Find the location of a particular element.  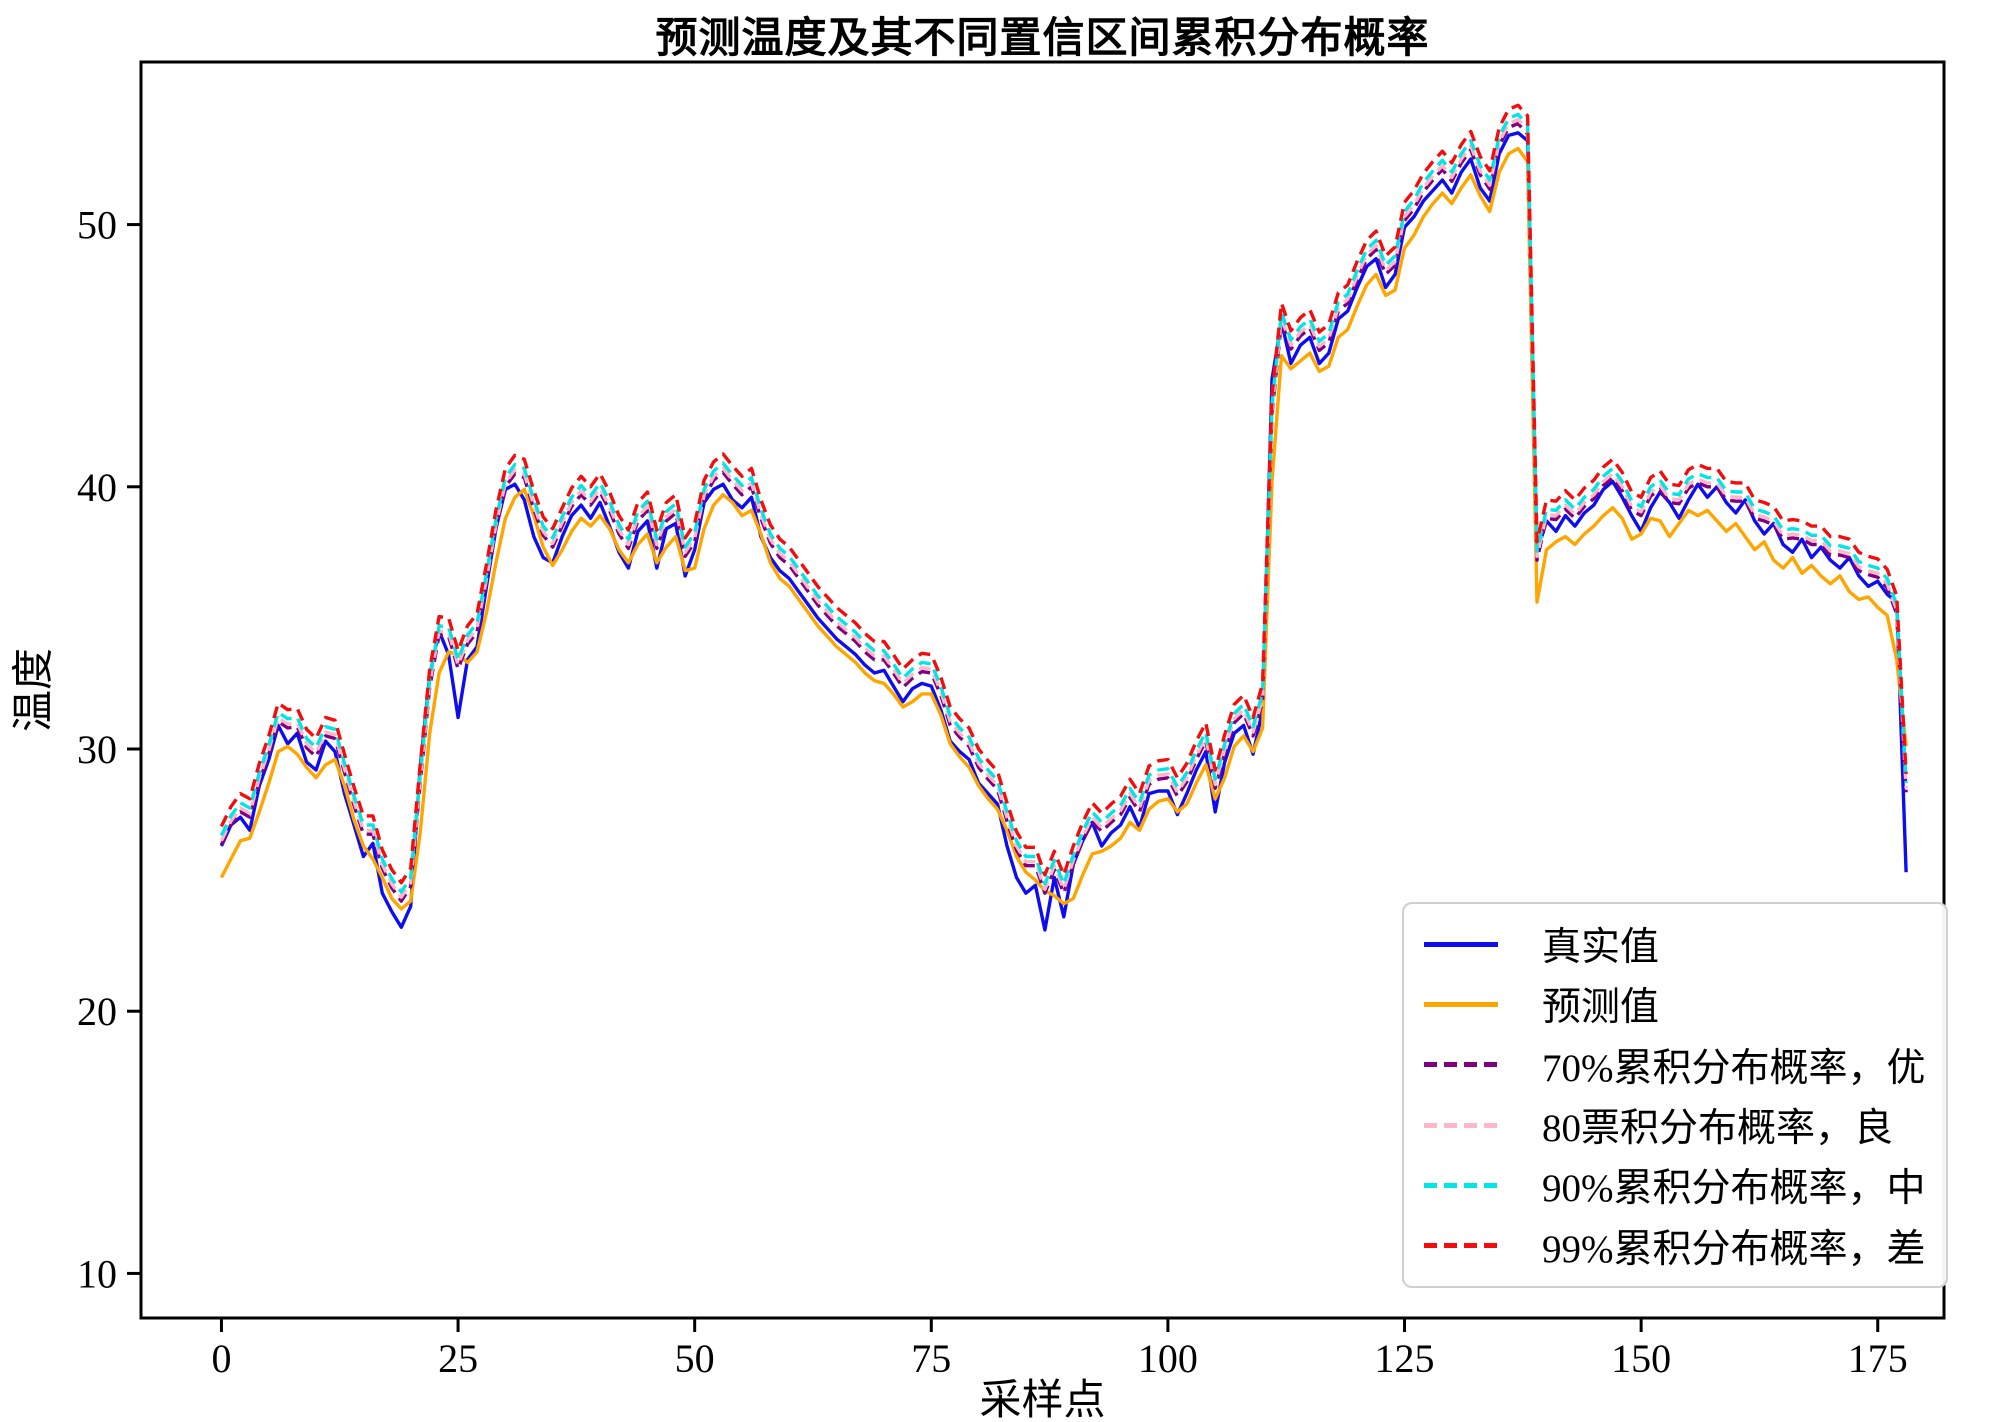

legend-item-quantile-99: 99%累积分布概率，差 is located at coordinates (1675, 1246).